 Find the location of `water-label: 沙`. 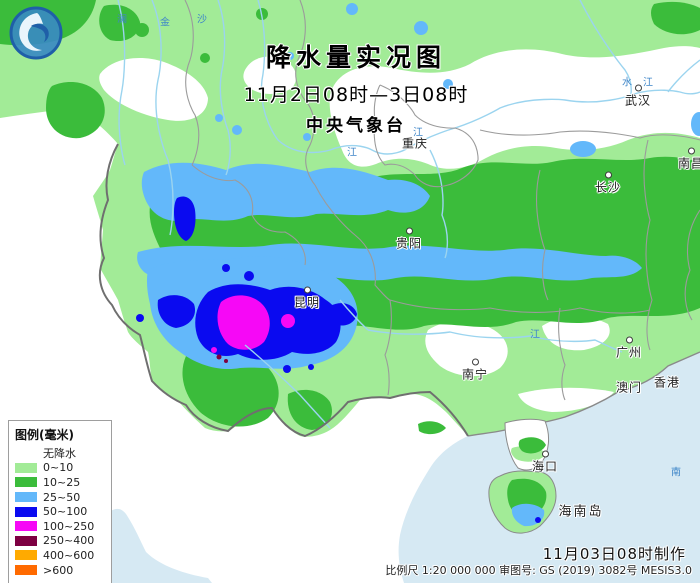

water-label: 沙 is located at coordinates (202, 20).